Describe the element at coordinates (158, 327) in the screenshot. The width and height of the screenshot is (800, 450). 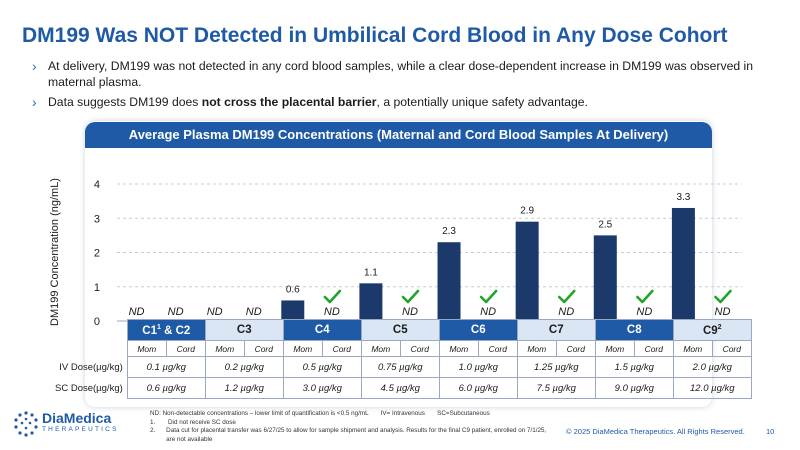
I see `cohort-footnote-ref: 1` at that location.